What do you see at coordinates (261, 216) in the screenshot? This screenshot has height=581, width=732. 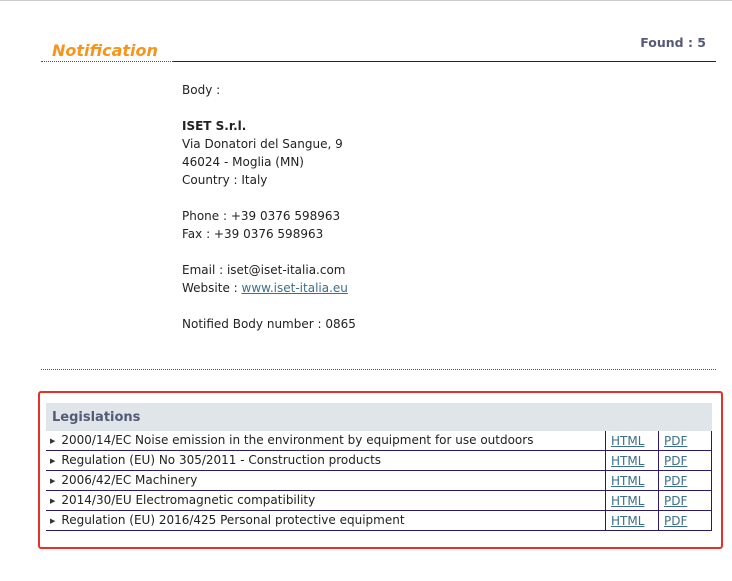 I see `body-phone: Phone : +39 0376 598963` at bounding box center [261, 216].